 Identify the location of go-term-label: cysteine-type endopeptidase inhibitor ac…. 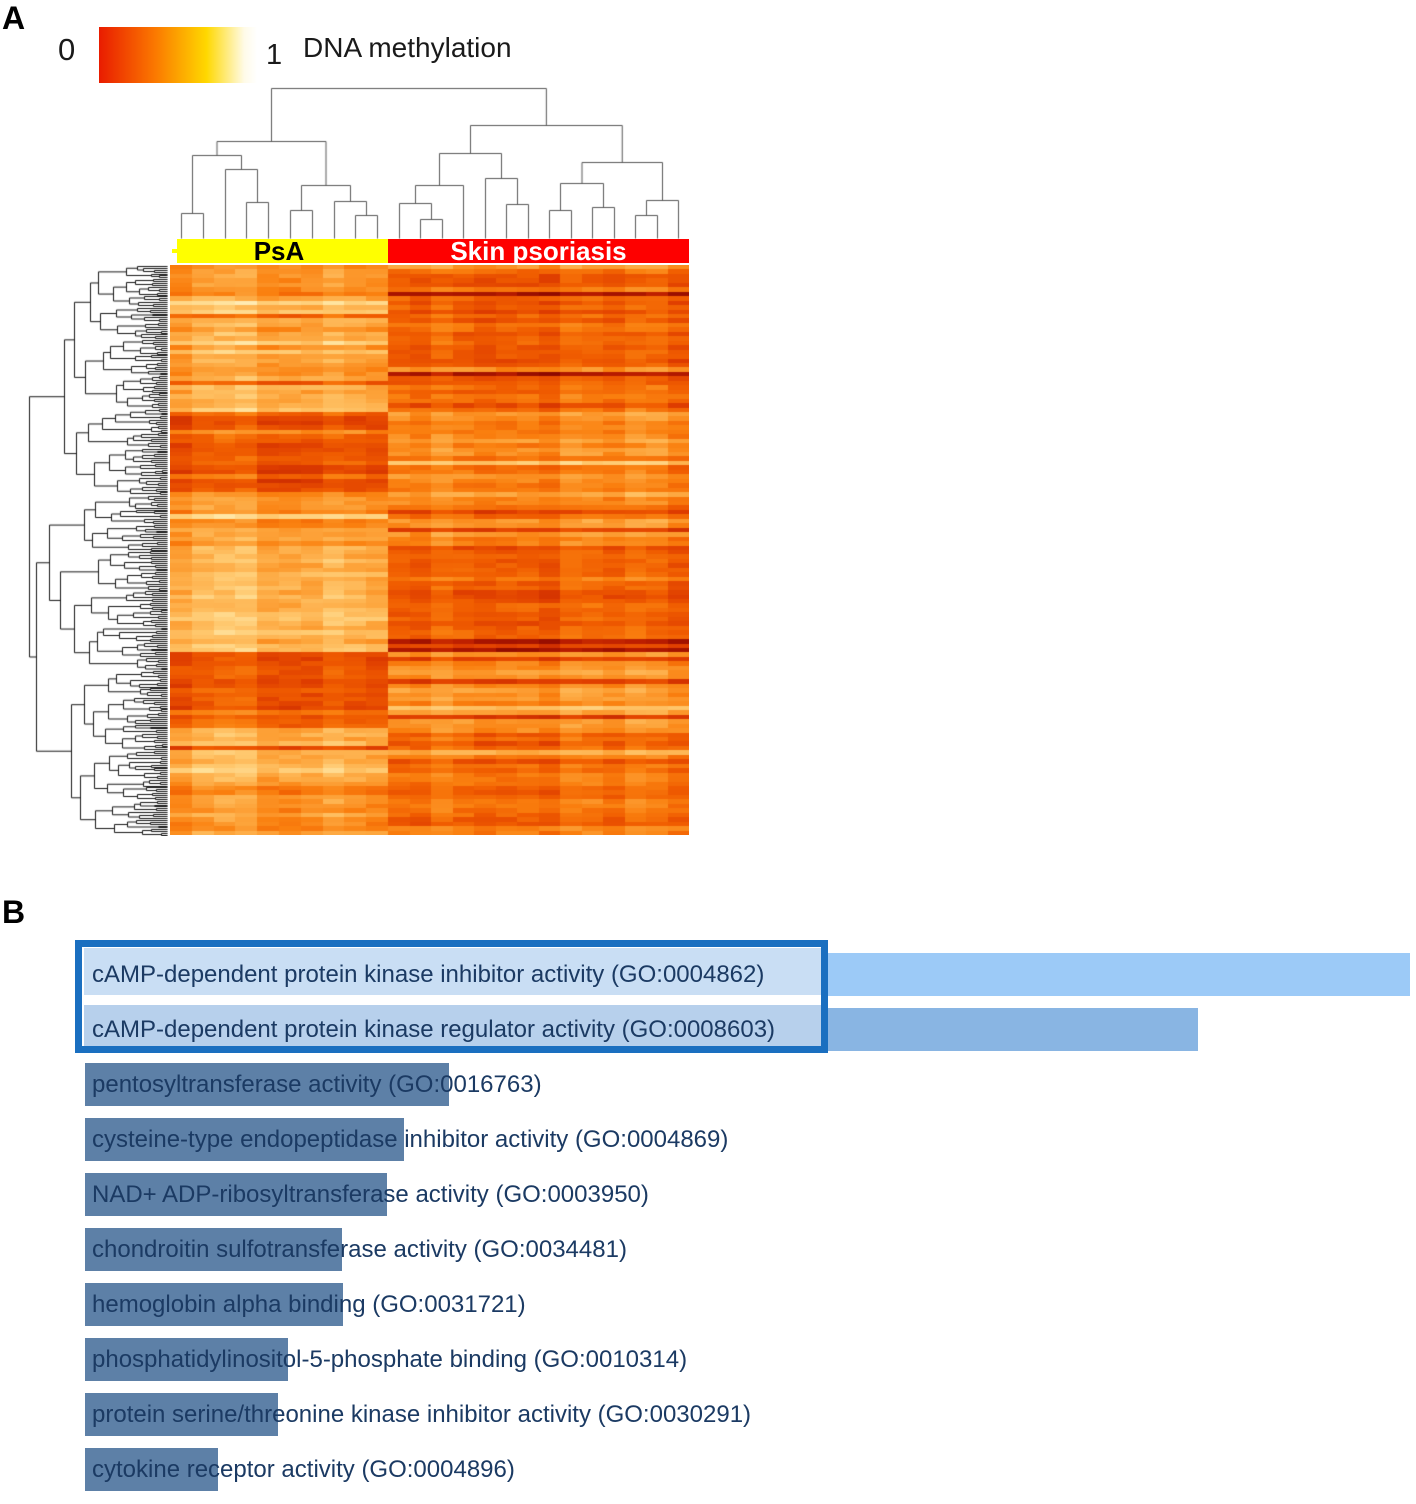
(410, 1139).